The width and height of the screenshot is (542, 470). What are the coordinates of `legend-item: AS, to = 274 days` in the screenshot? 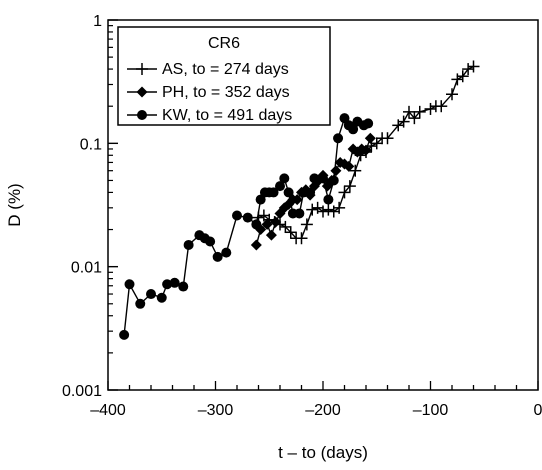 It's located at (208, 69).